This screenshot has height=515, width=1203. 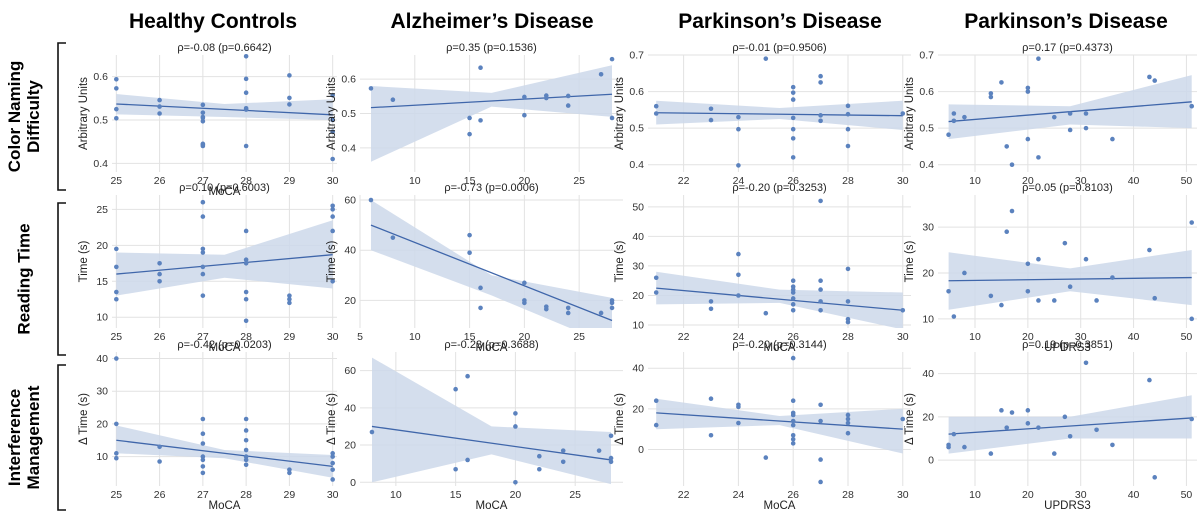 I want to click on column-title-3: Parkinson’s Disease, so click(x=780, y=21).